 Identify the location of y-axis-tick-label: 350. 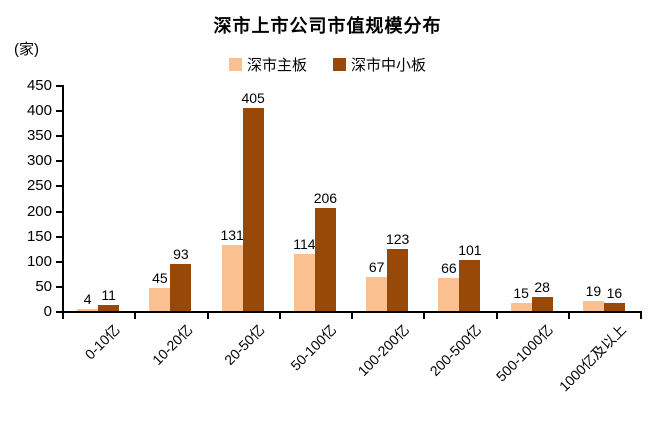
(39, 136).